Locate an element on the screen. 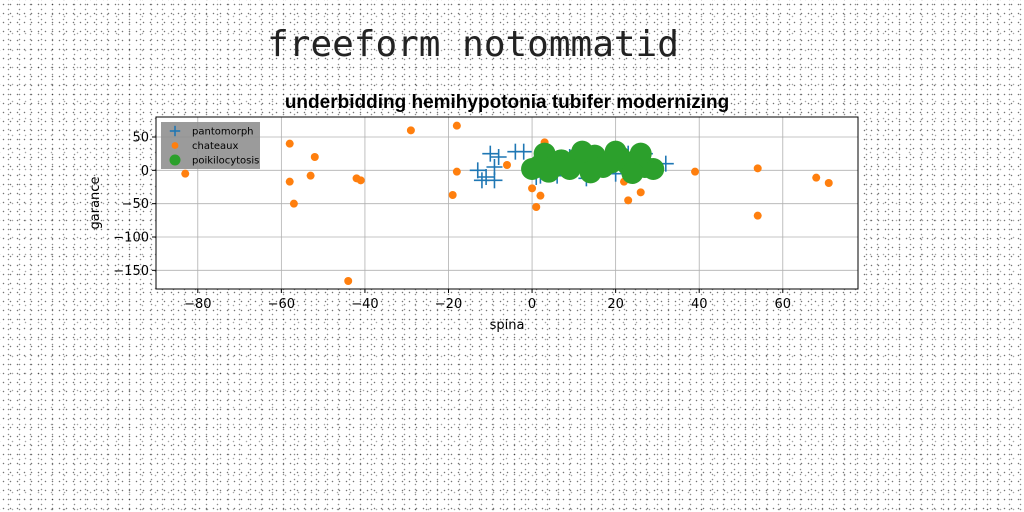 The image size is (1024, 512). legend-marker-pantomorph is located at coordinates (175, 131).